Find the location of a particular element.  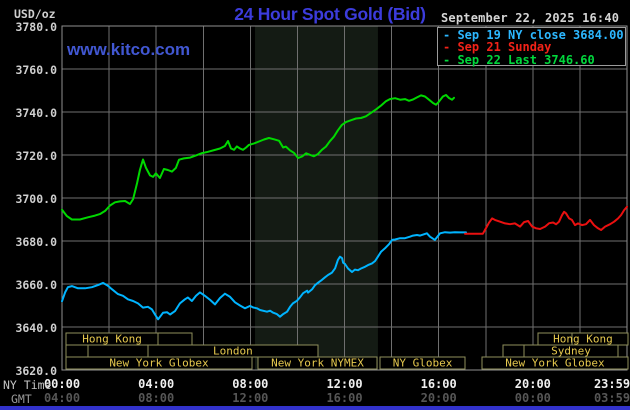

ny-time-tick-label: 08:00 is located at coordinates (250, 384).